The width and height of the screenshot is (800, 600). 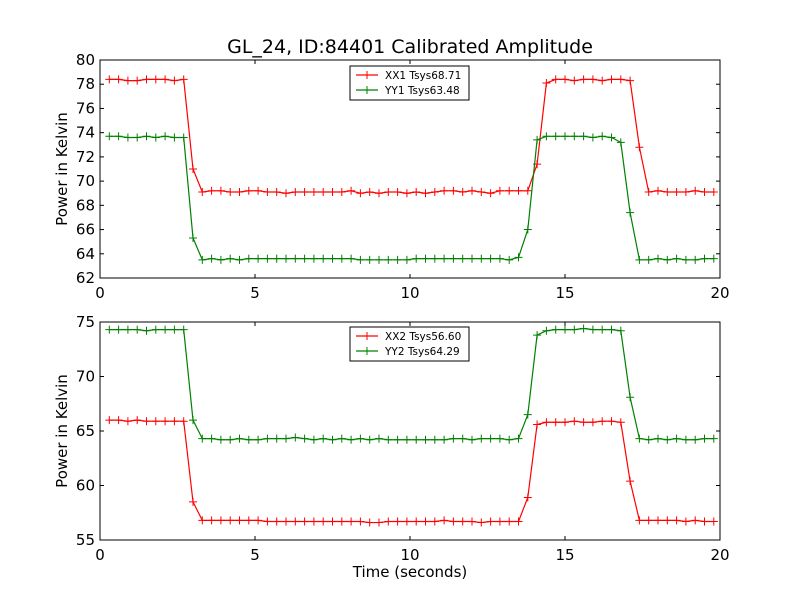 I want to click on y-tick-label: 76, so click(x=85, y=108).